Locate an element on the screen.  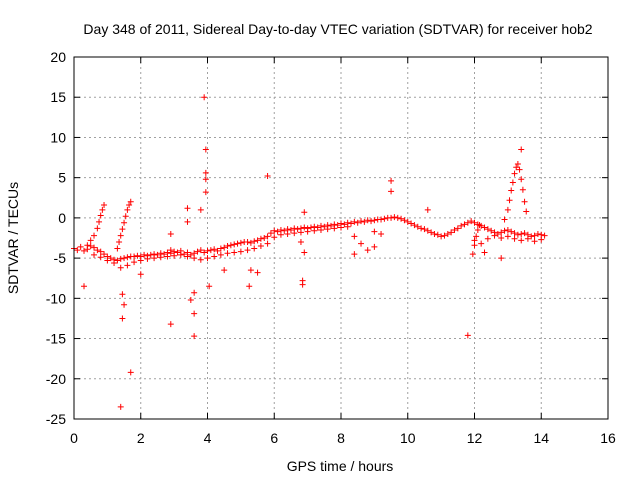
y-tick-label: 15 is located at coordinates (58, 97).